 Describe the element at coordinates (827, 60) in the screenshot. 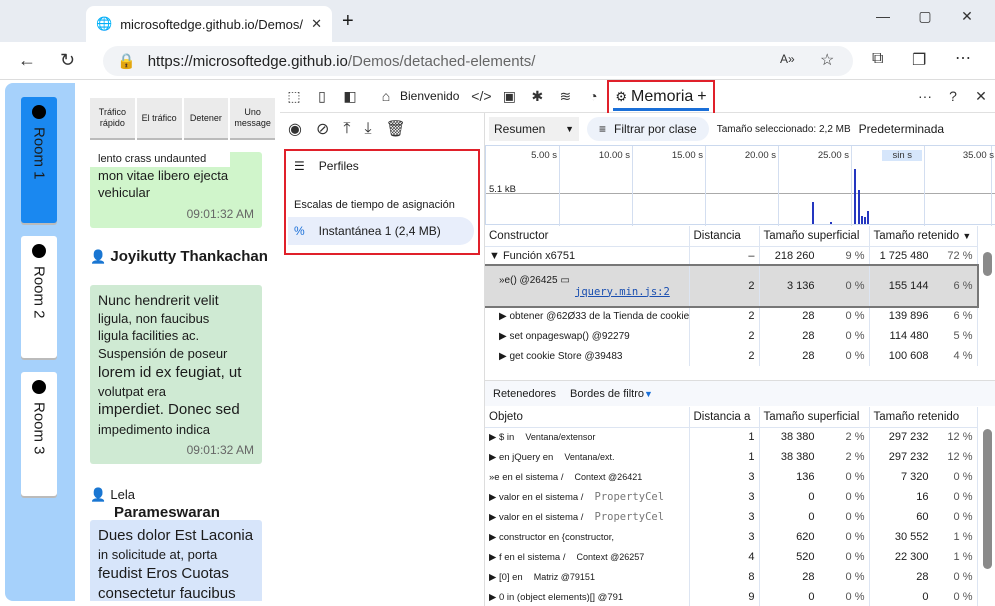

I see `favorite-icon: ☆` at that location.